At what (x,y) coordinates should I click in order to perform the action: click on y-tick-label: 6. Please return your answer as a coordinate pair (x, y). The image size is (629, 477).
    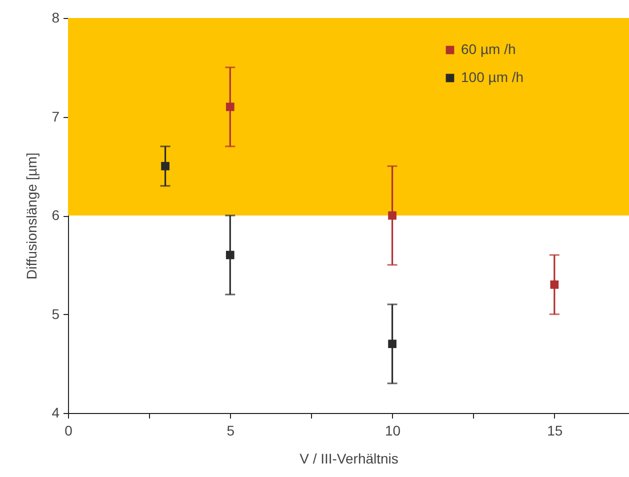
    Looking at the image, I should click on (56, 215).